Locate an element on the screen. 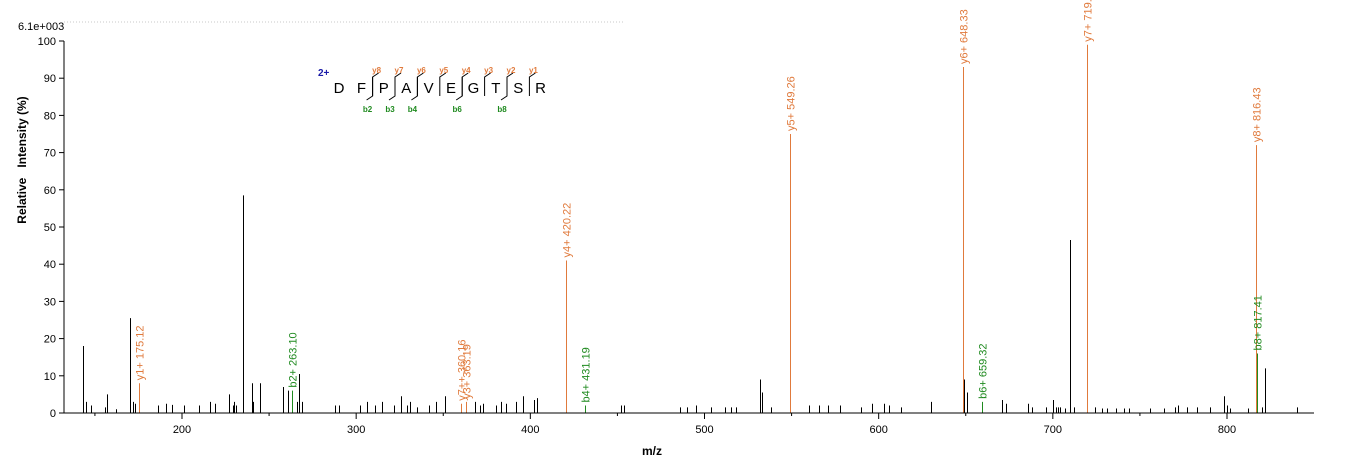 Image resolution: width=1362 pixels, height=473 pixels. y-fragment-label: y4 is located at coordinates (466, 70).